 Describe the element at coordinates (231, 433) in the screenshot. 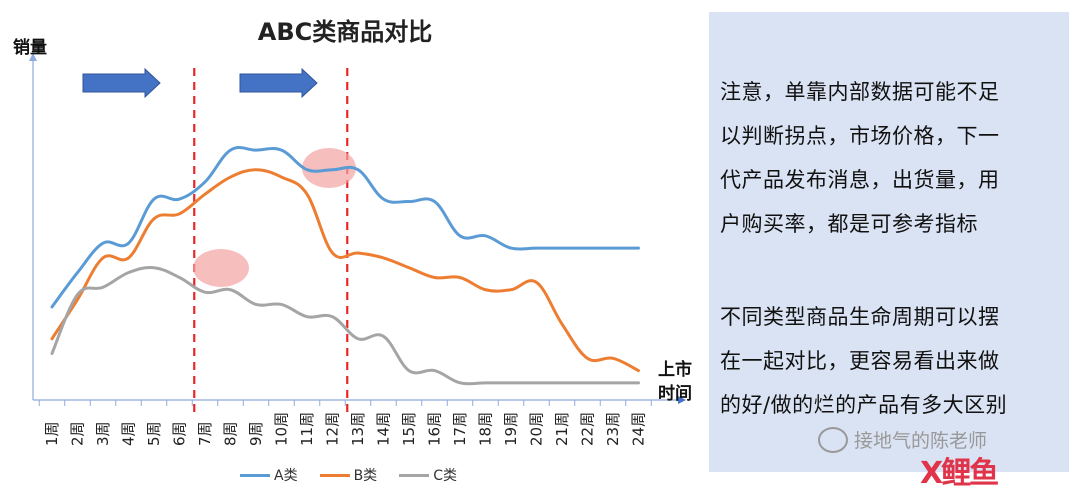

I see `x-tick-label: 8周` at that location.